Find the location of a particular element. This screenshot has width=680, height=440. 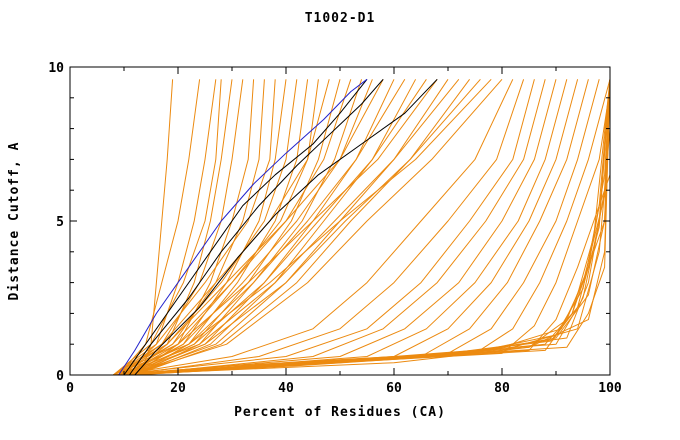

x-tick-label: 60 is located at coordinates (394, 388).